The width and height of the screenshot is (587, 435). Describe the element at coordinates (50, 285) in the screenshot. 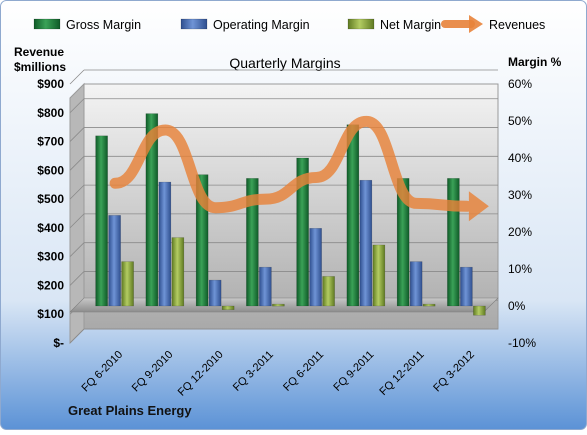

I see `y-left-tick-label: $200` at that location.